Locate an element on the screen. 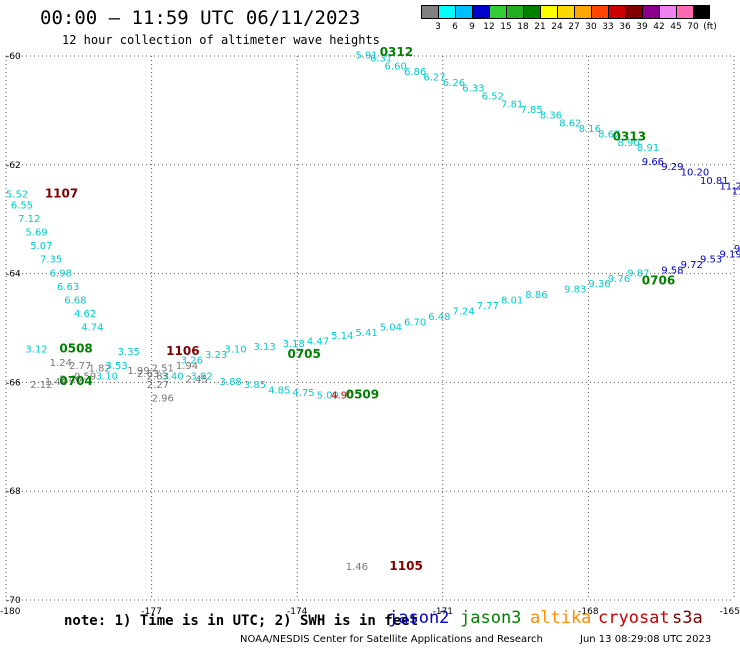 This screenshot has width=740, height=650. swh-value-jason3: 3.53 is located at coordinates (116, 366).